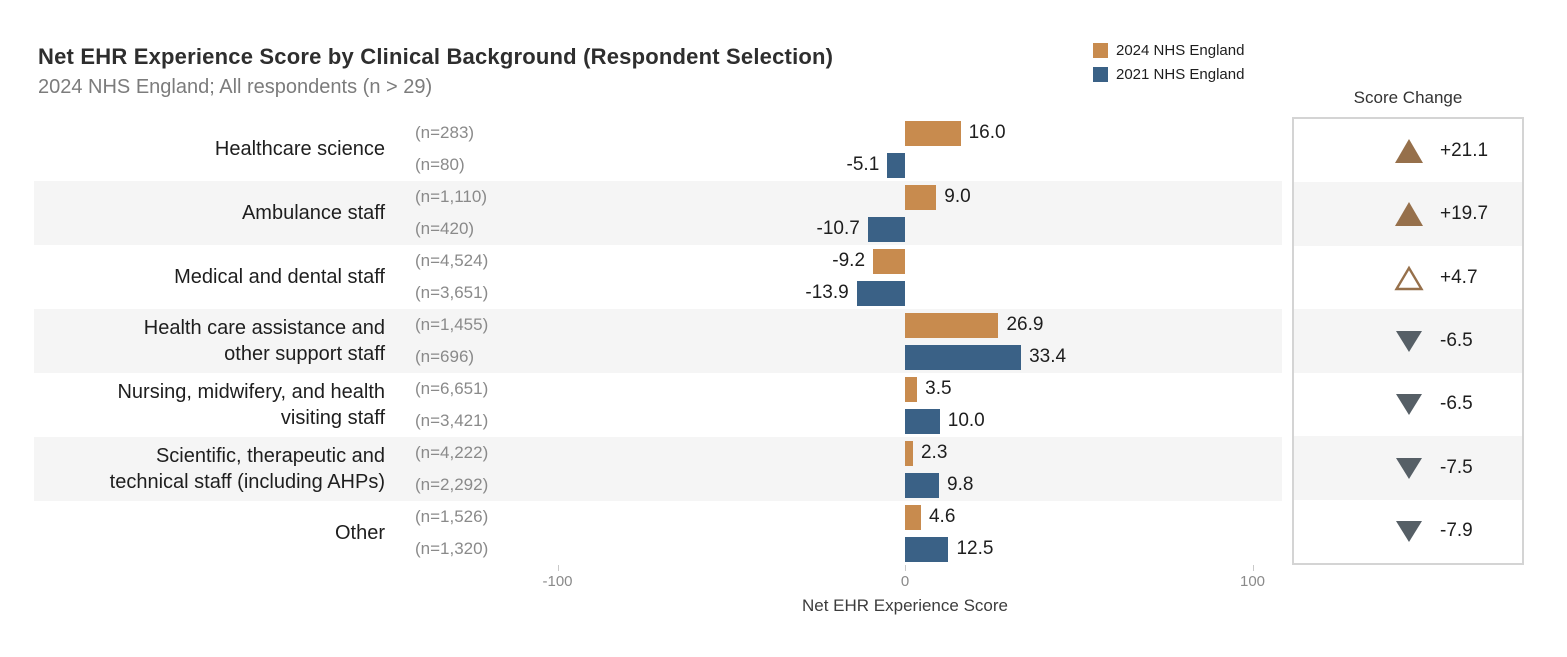 This screenshot has width=1567, height=657. What do you see at coordinates (1048, 356) in the screenshot?
I see `bar-value-label: 33.4` at bounding box center [1048, 356].